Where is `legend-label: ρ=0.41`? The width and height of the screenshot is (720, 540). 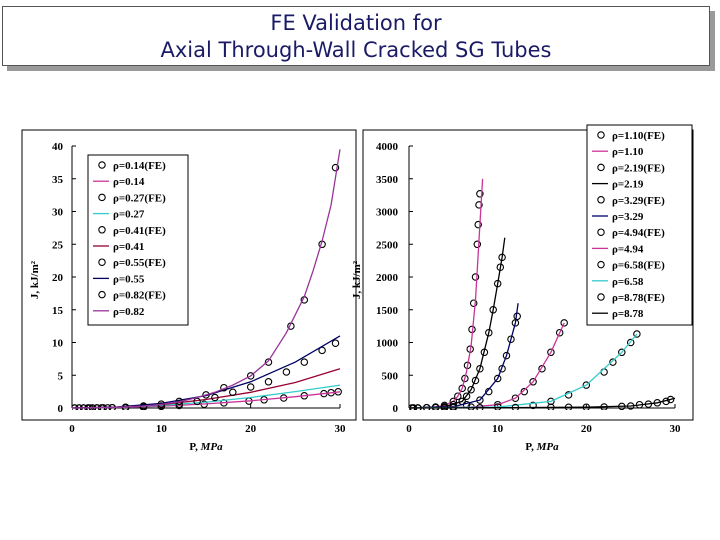
legend-label: ρ=0.41 is located at coordinates (128, 247).